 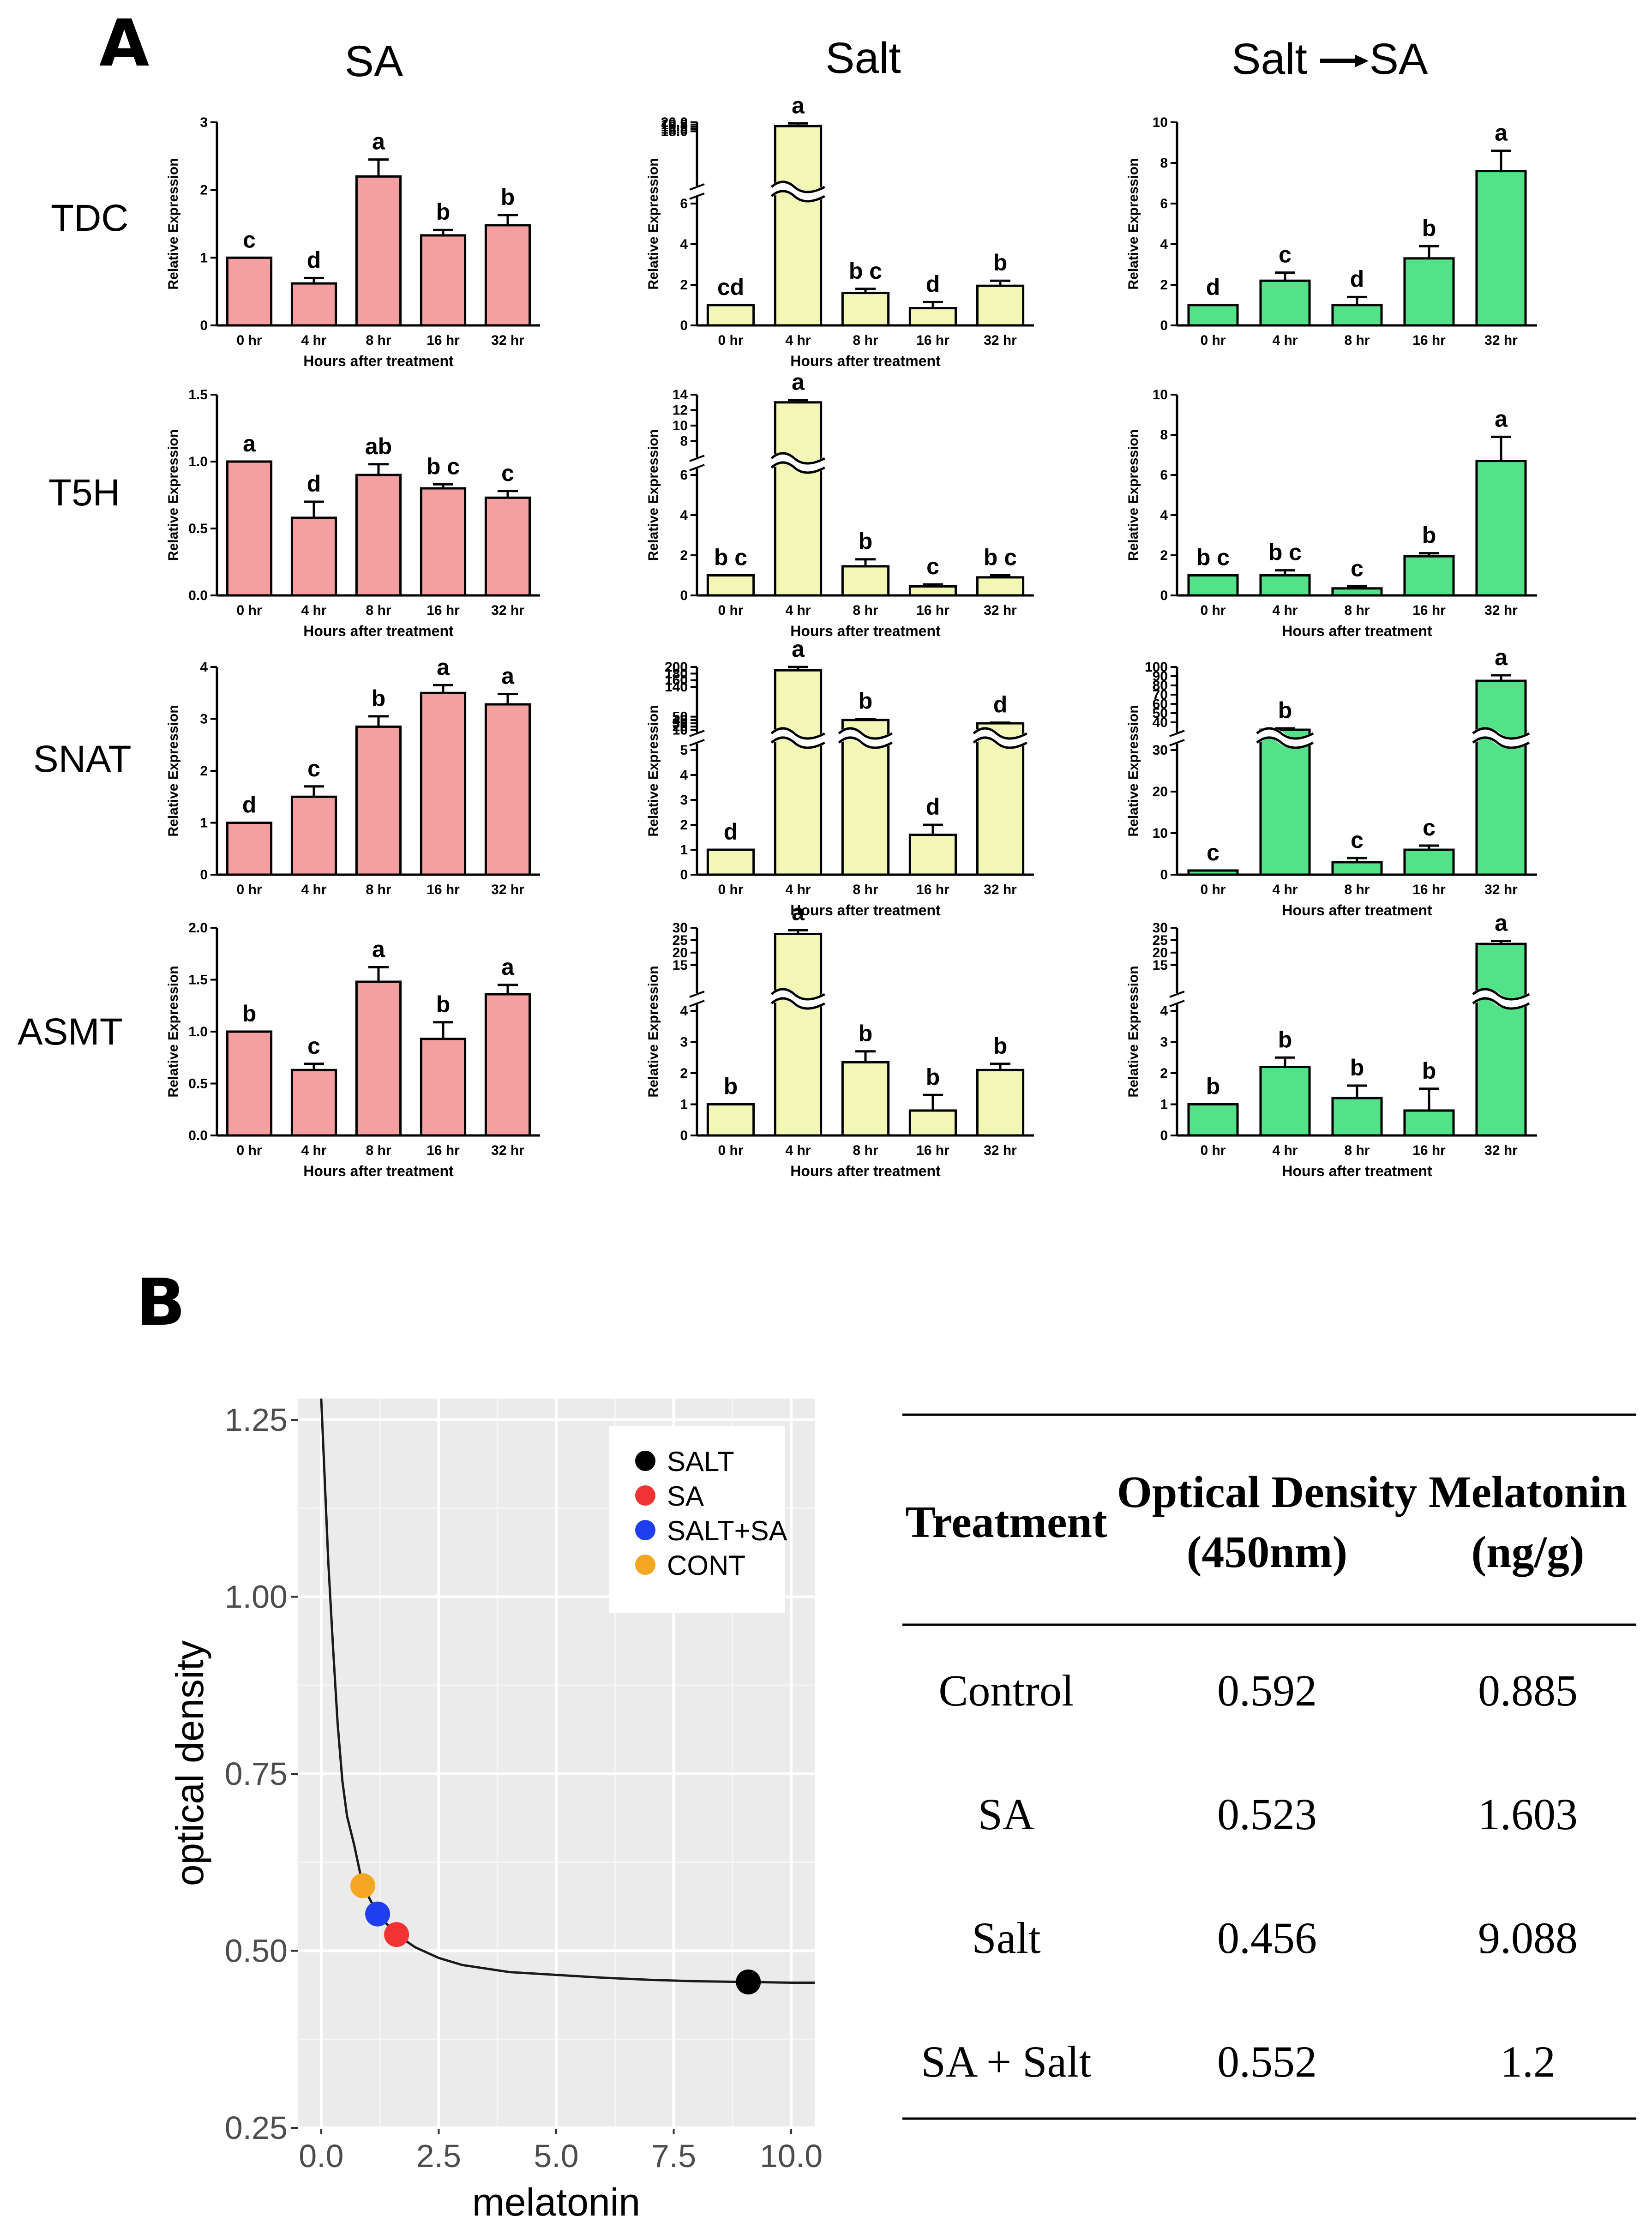 I want to click on y-tick-label: 1, so click(x=684, y=850).